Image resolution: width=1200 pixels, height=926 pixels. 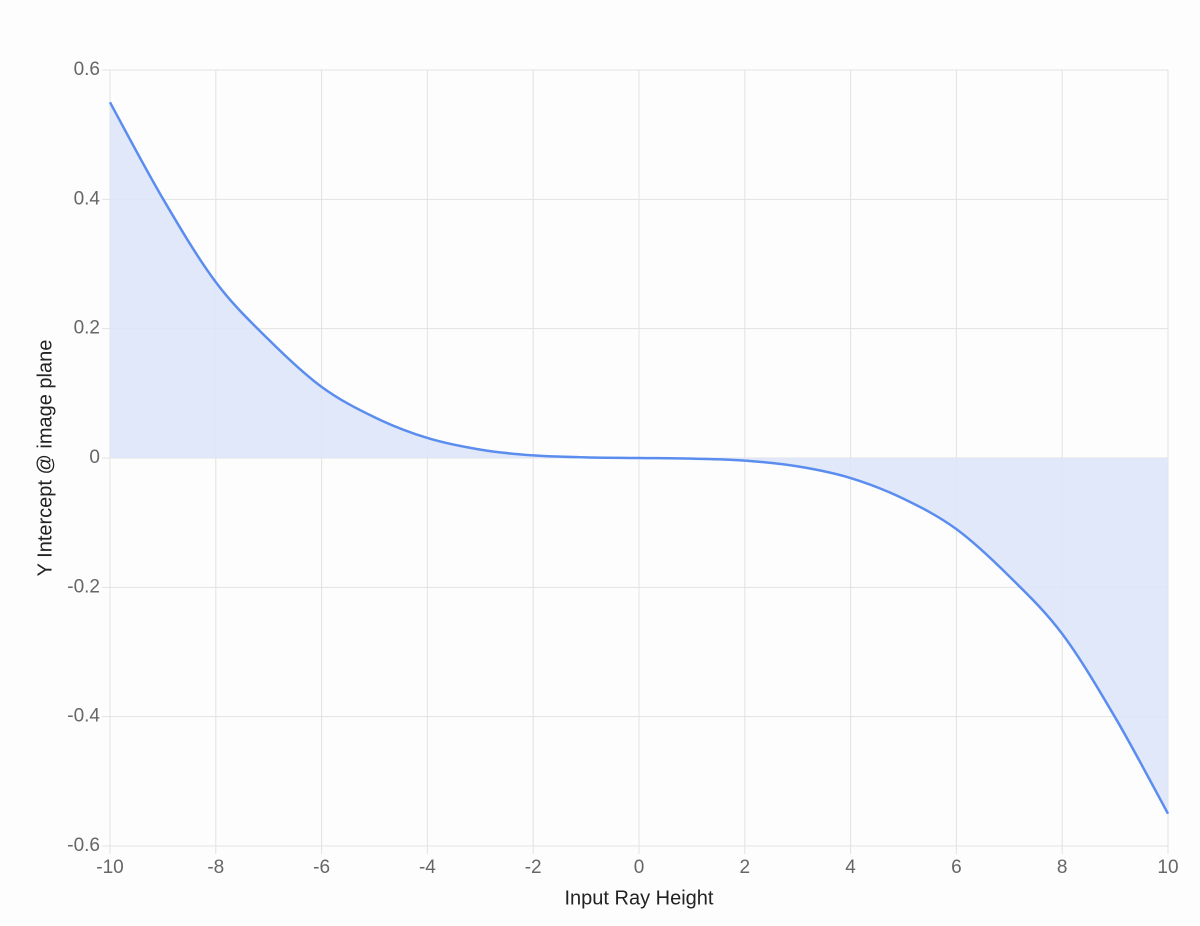 What do you see at coordinates (87, 69) in the screenshot?
I see `y-tick-label: 0.6` at bounding box center [87, 69].